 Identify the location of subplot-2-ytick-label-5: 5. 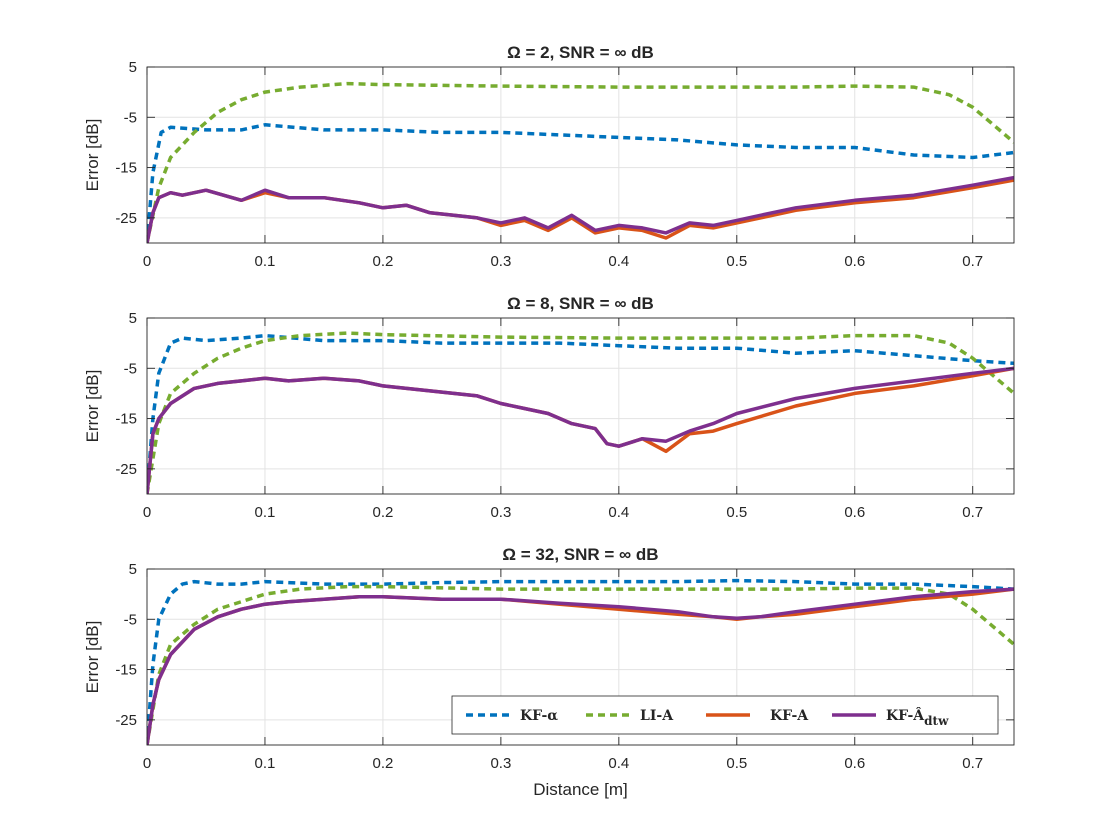
(133, 318).